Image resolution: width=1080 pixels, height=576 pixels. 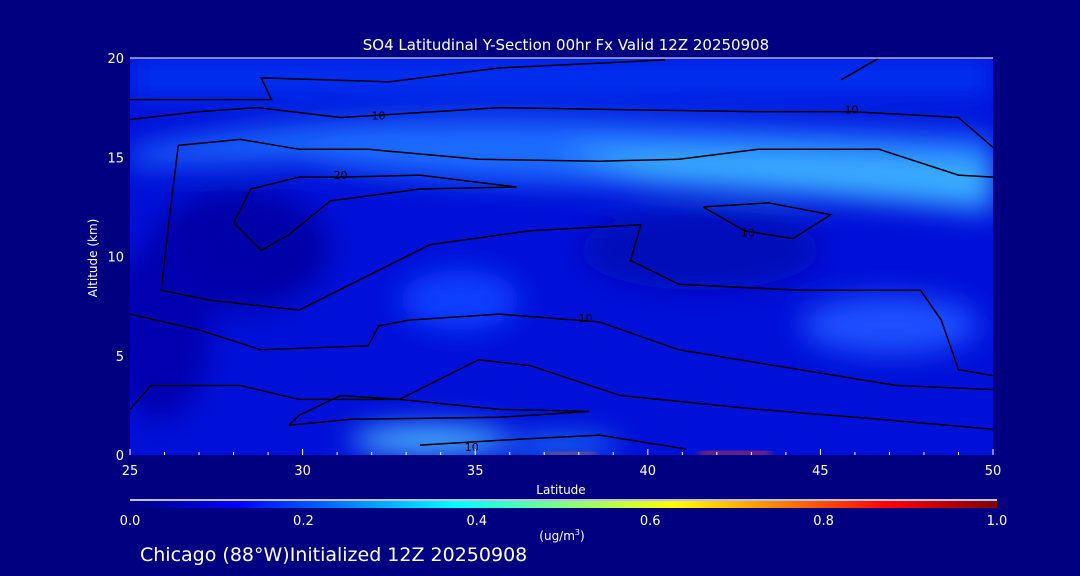 What do you see at coordinates (130, 471) in the screenshot?
I see `x-tick-label: 25` at bounding box center [130, 471].